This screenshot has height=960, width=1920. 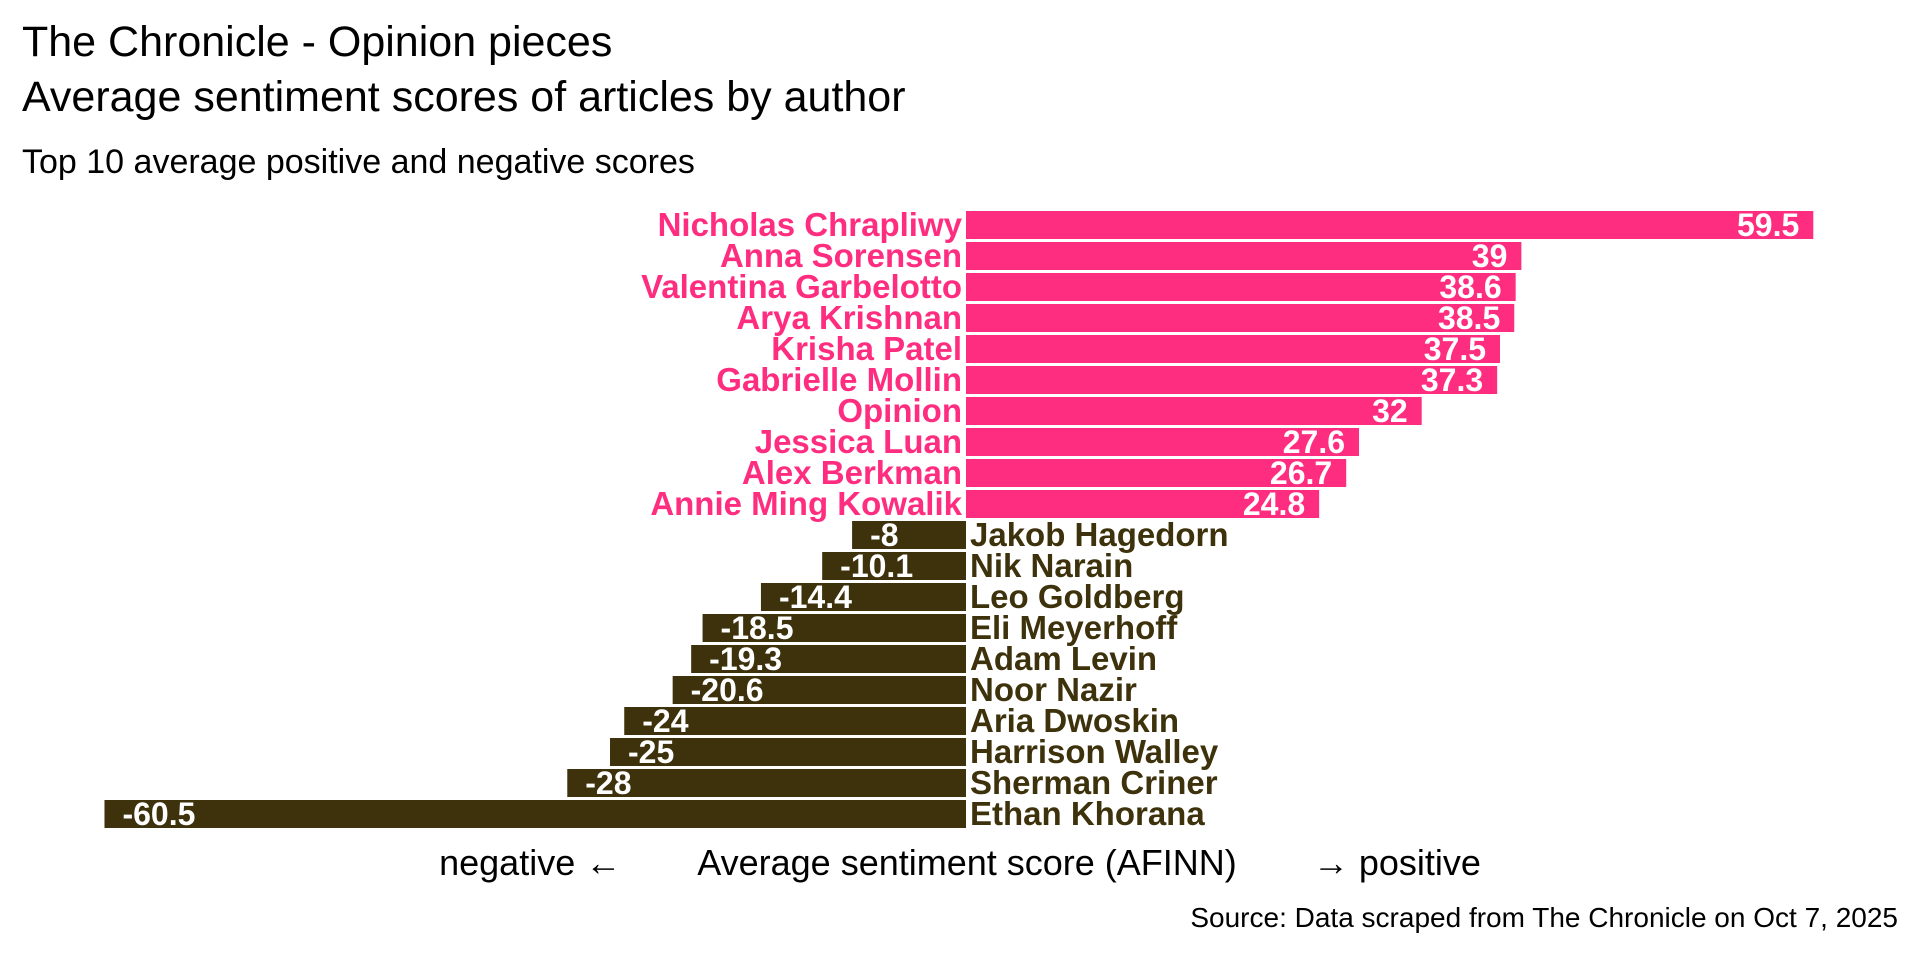 What do you see at coordinates (806, 503) in the screenshot?
I see `category-label: Annie Ming Kowalik` at bounding box center [806, 503].